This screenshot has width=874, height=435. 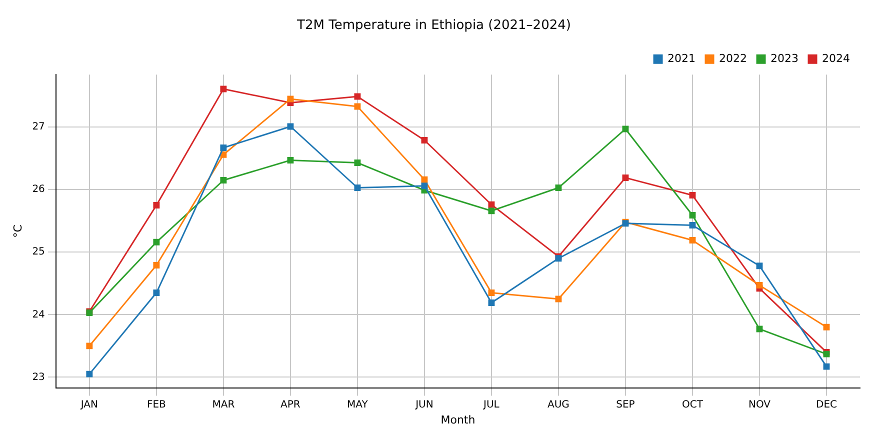 What do you see at coordinates (827, 404) in the screenshot?
I see `x-tick-label: DEC` at bounding box center [827, 404].